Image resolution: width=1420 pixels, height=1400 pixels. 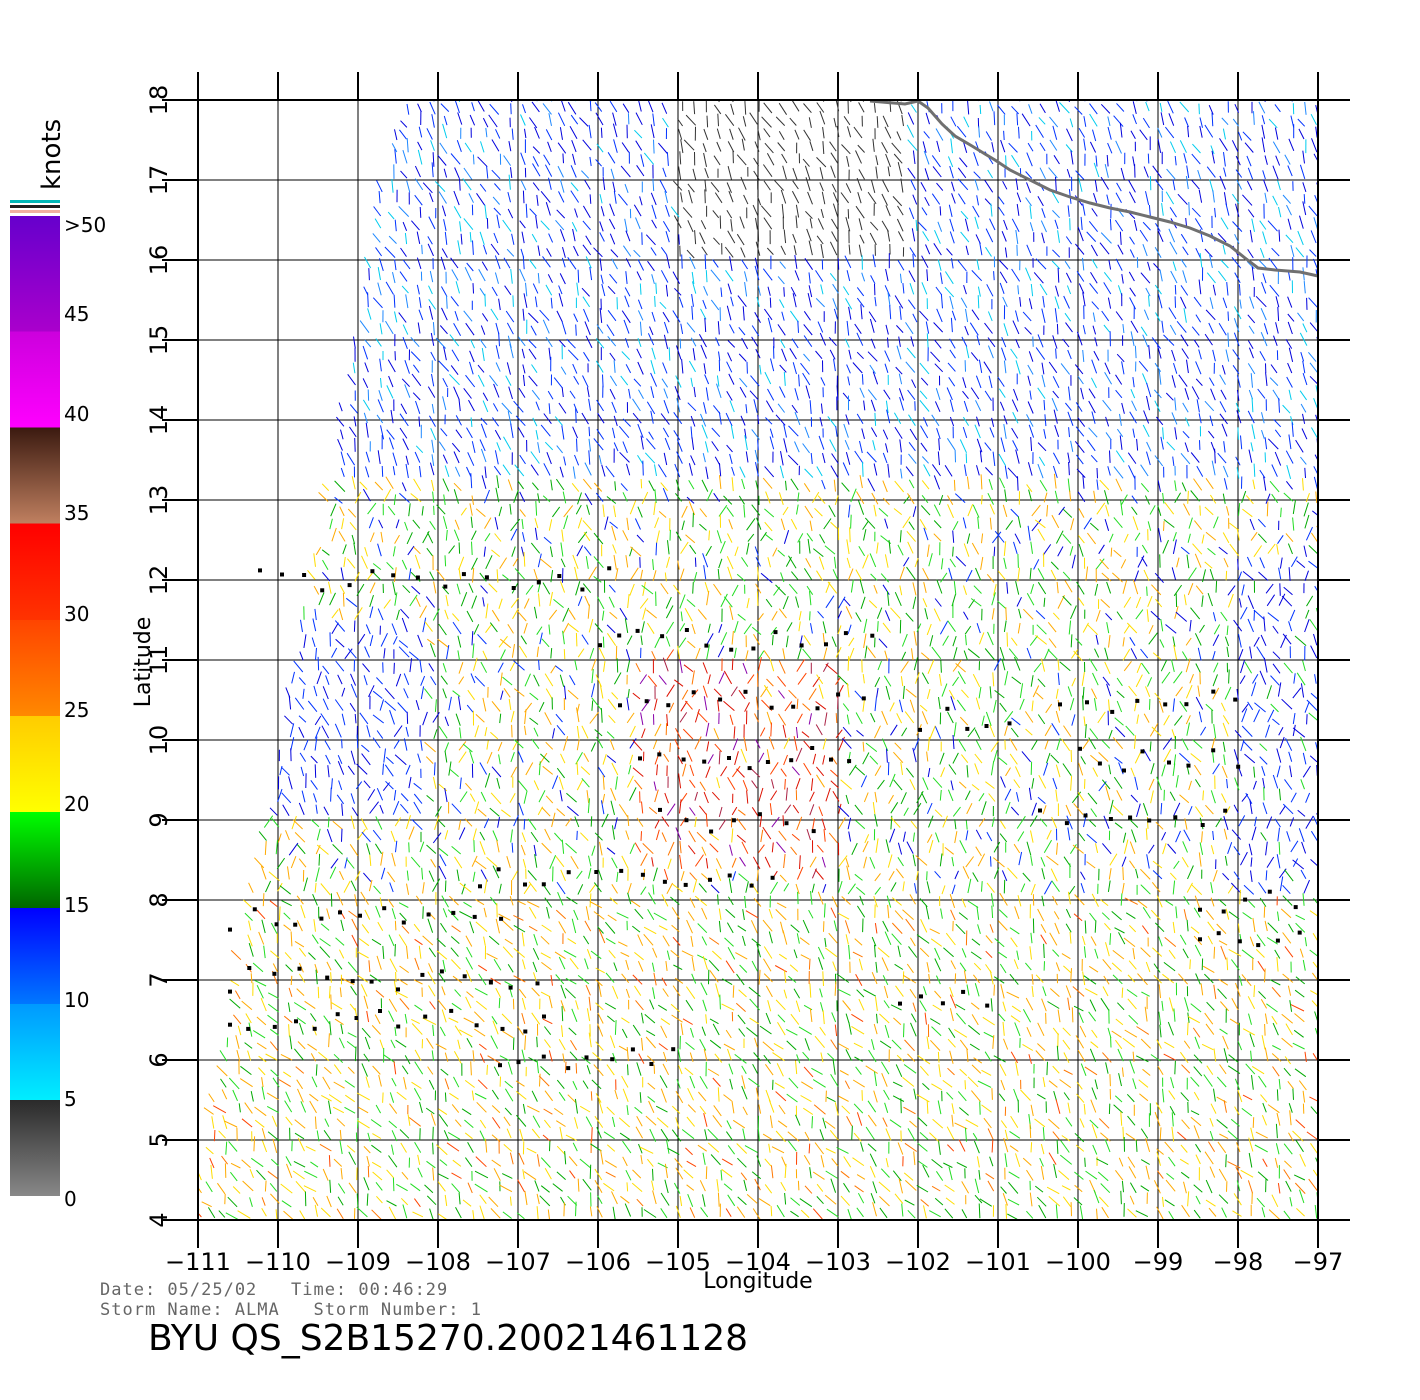 What do you see at coordinates (52, 154) in the screenshot?
I see `colorbar-unit-label: knots` at bounding box center [52, 154].